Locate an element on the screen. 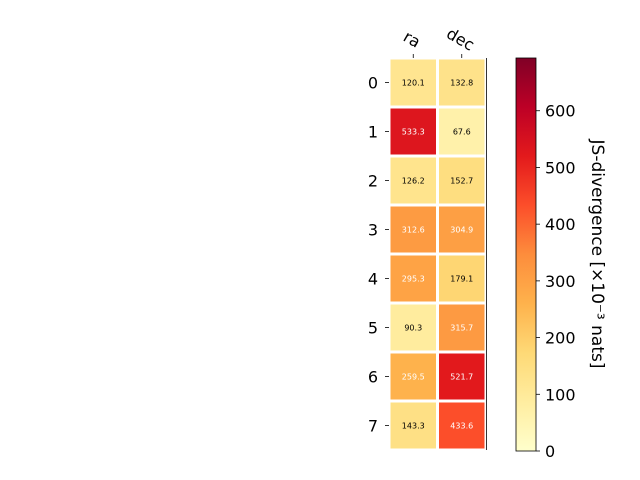 The width and height of the screenshot is (640, 480). cell-value-label: 179.1 is located at coordinates (461, 279).